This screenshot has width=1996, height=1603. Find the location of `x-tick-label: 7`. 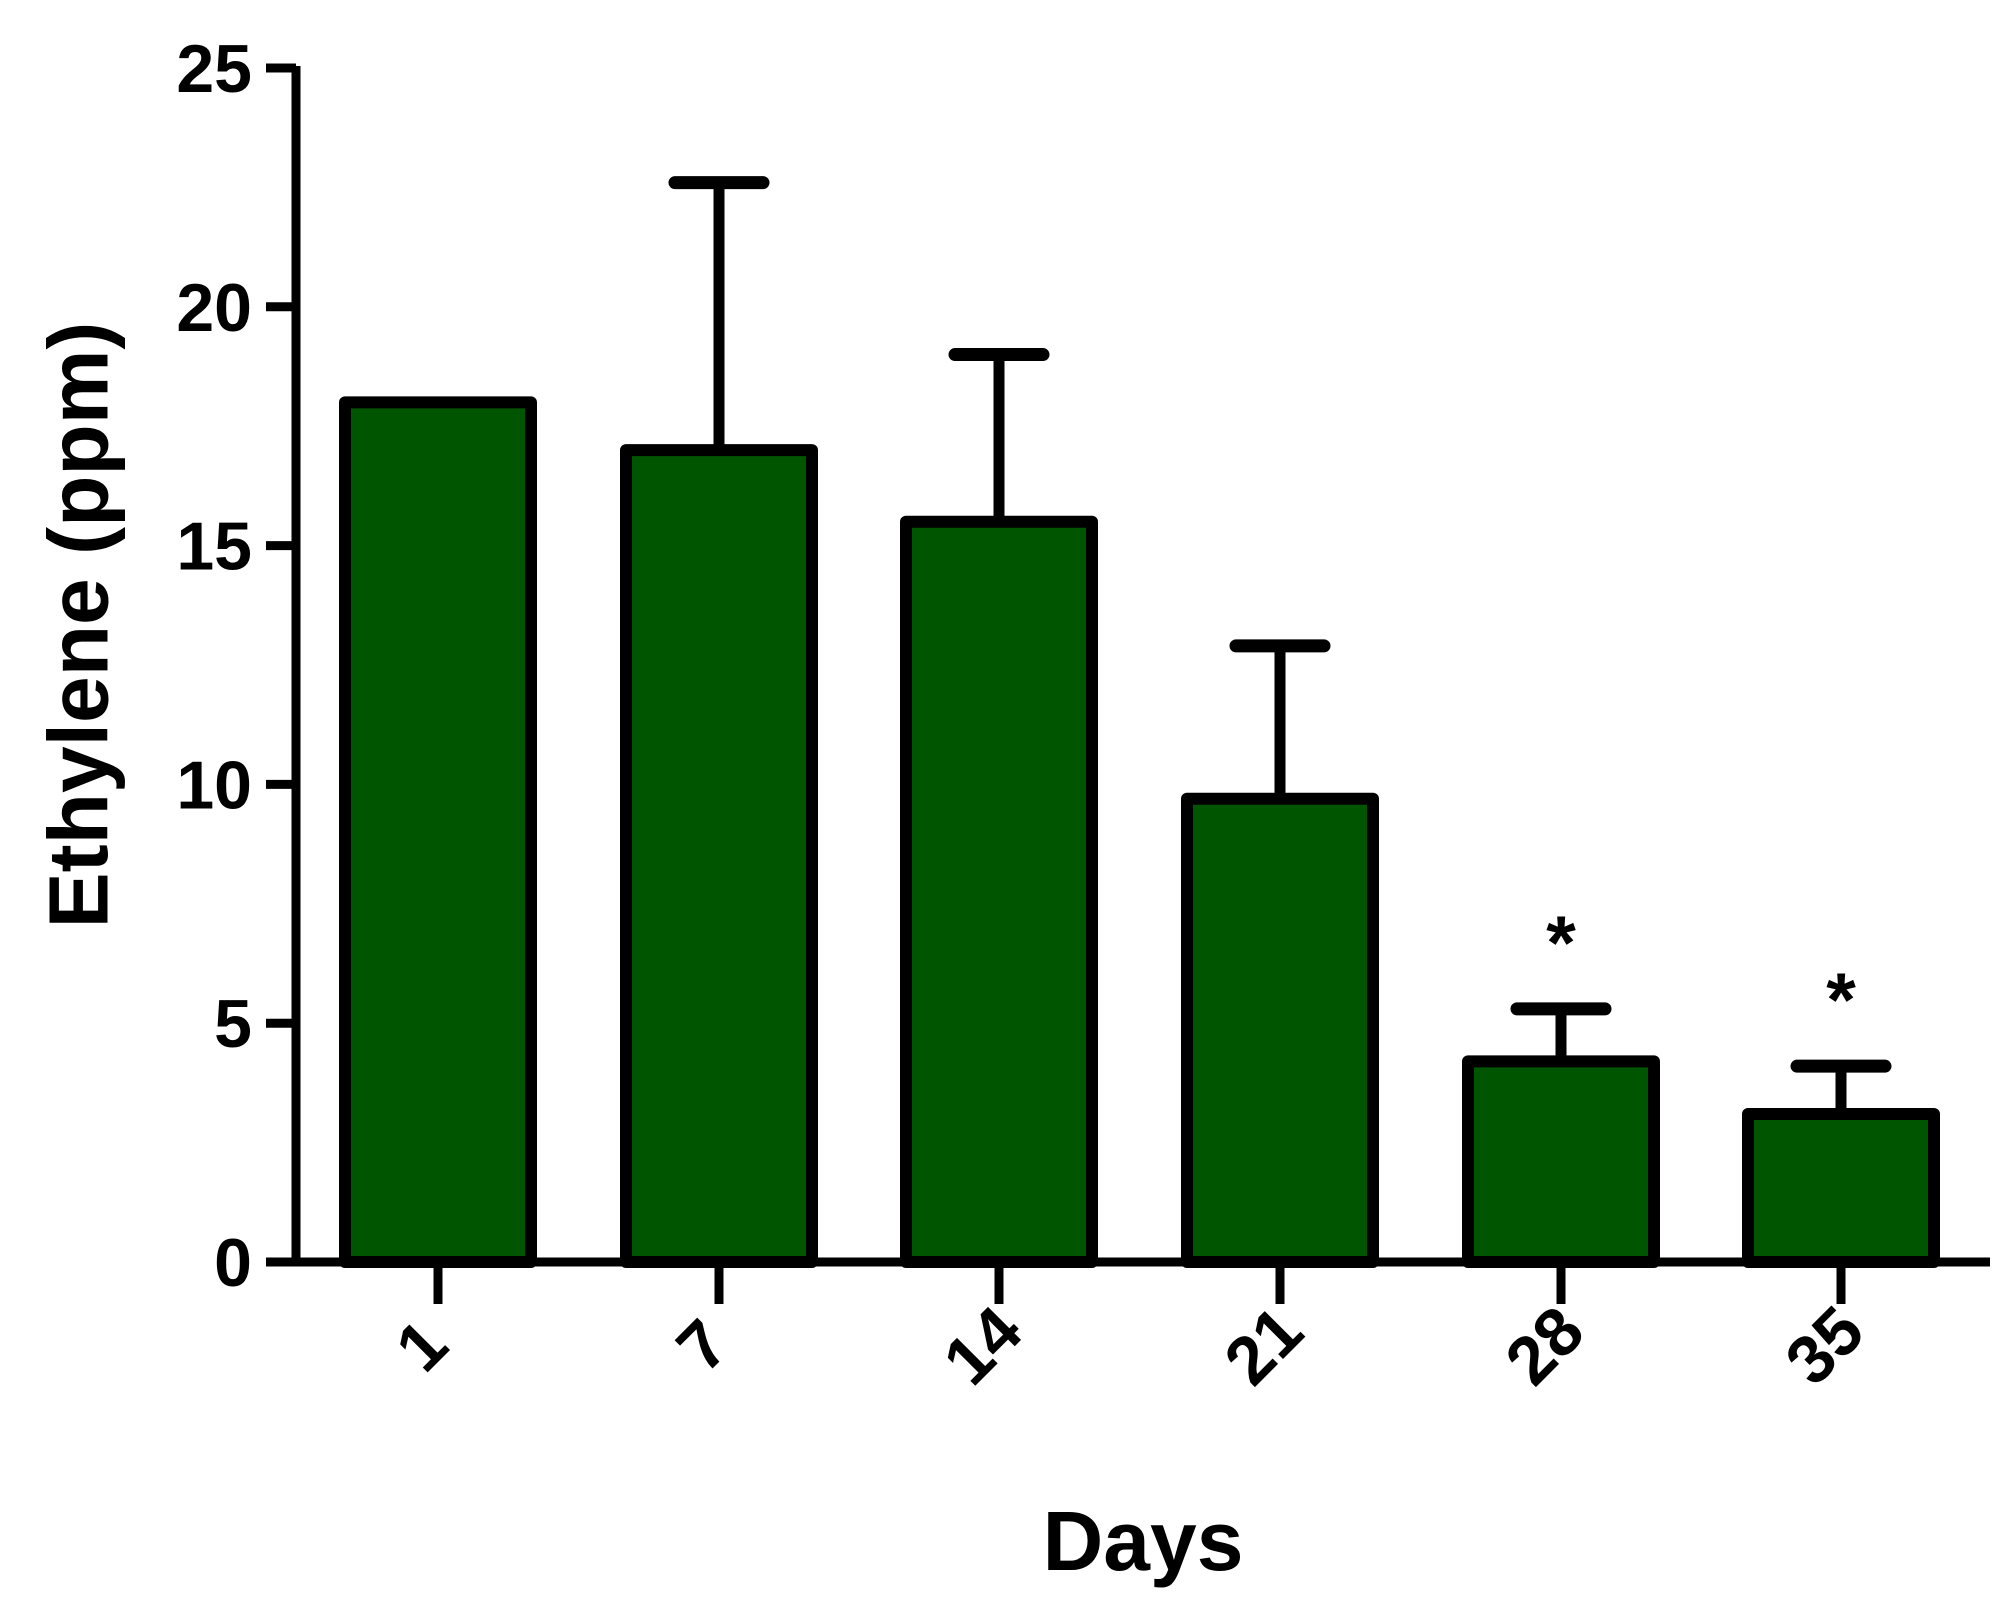

x-tick-label: 7 is located at coordinates (702, 1345).